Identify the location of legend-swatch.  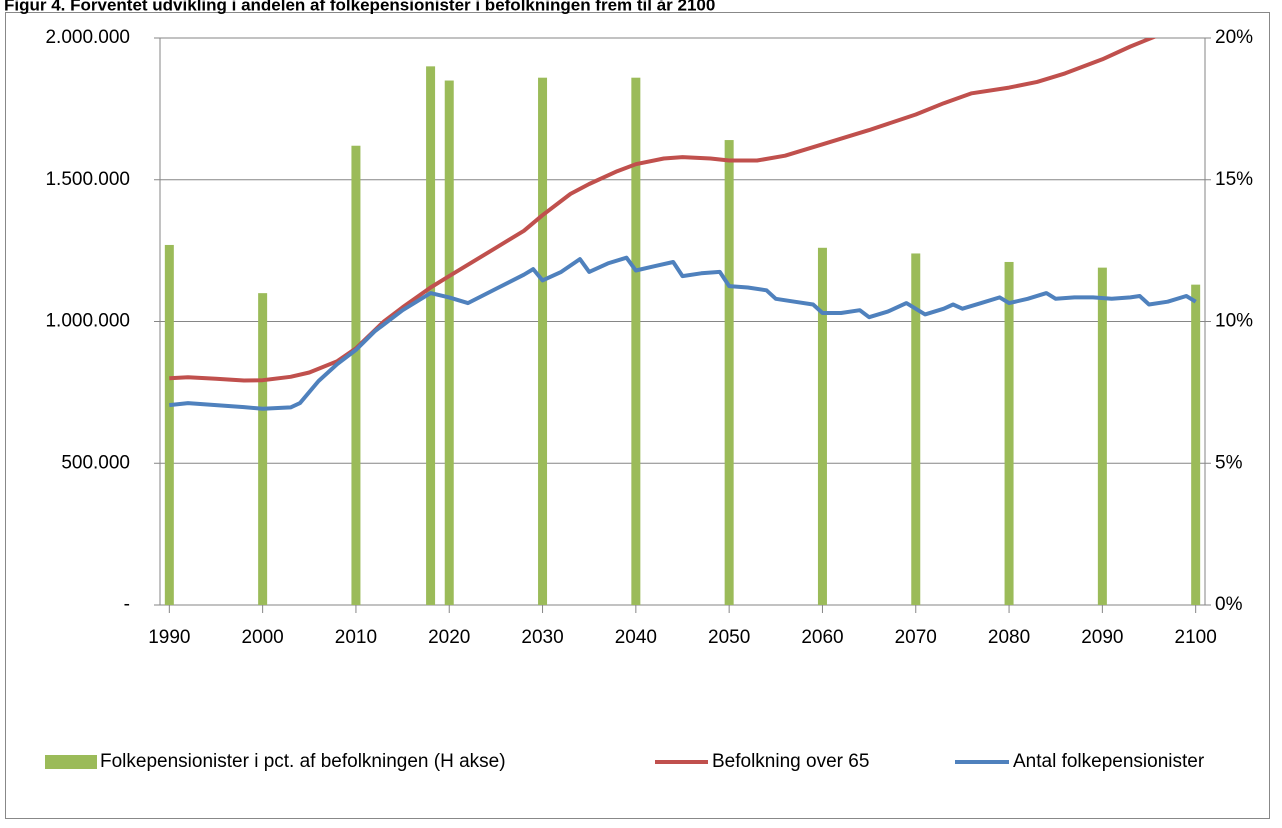
(71, 762).